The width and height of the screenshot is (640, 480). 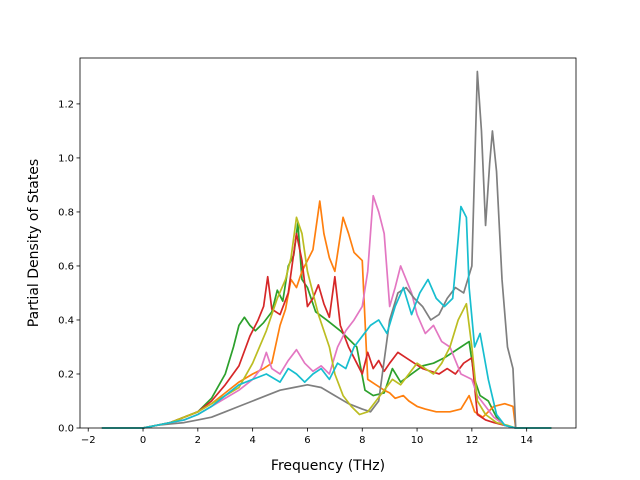 I want to click on x-tick-label: −2, so click(x=88, y=440).